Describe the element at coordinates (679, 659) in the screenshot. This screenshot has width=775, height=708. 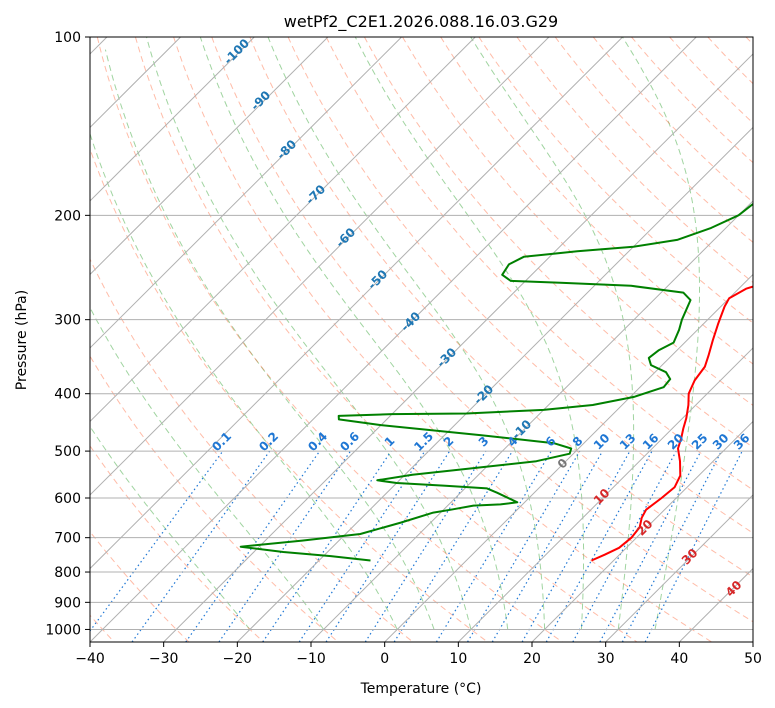
I see `x-tick-label: 40` at that location.